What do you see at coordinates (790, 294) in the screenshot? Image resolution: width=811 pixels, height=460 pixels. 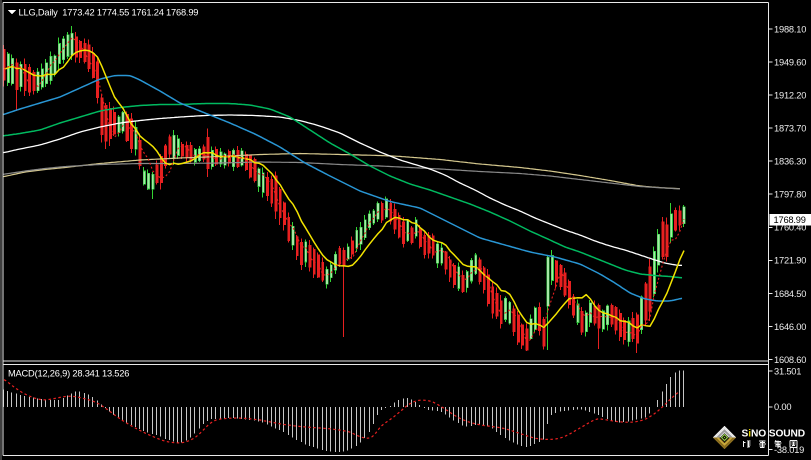 I see `svg-text: 1684.50` at bounding box center [790, 294].